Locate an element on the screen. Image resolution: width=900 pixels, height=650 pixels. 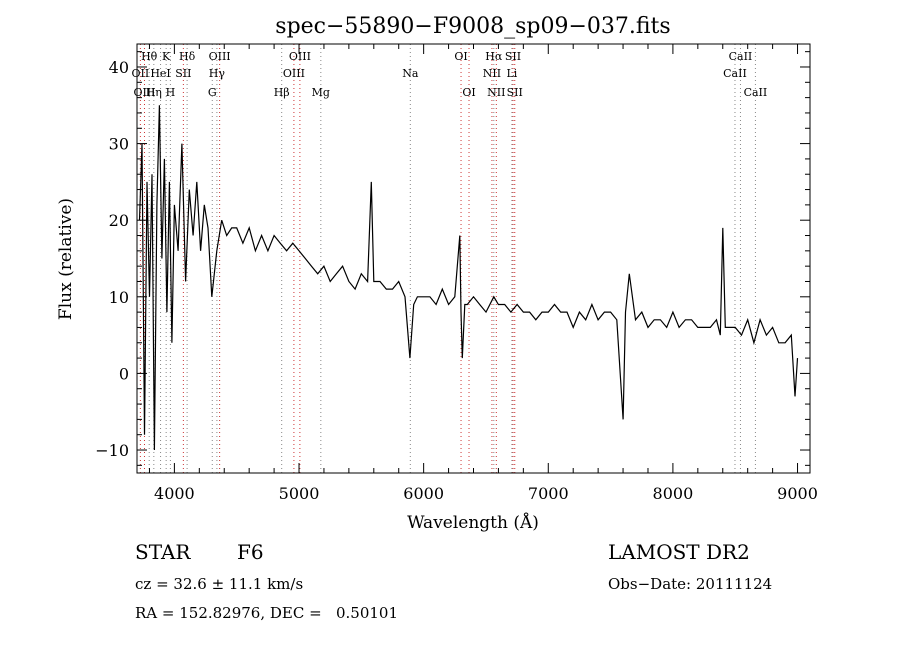
spectral-line-label: Mg is located at coordinates (321, 92).